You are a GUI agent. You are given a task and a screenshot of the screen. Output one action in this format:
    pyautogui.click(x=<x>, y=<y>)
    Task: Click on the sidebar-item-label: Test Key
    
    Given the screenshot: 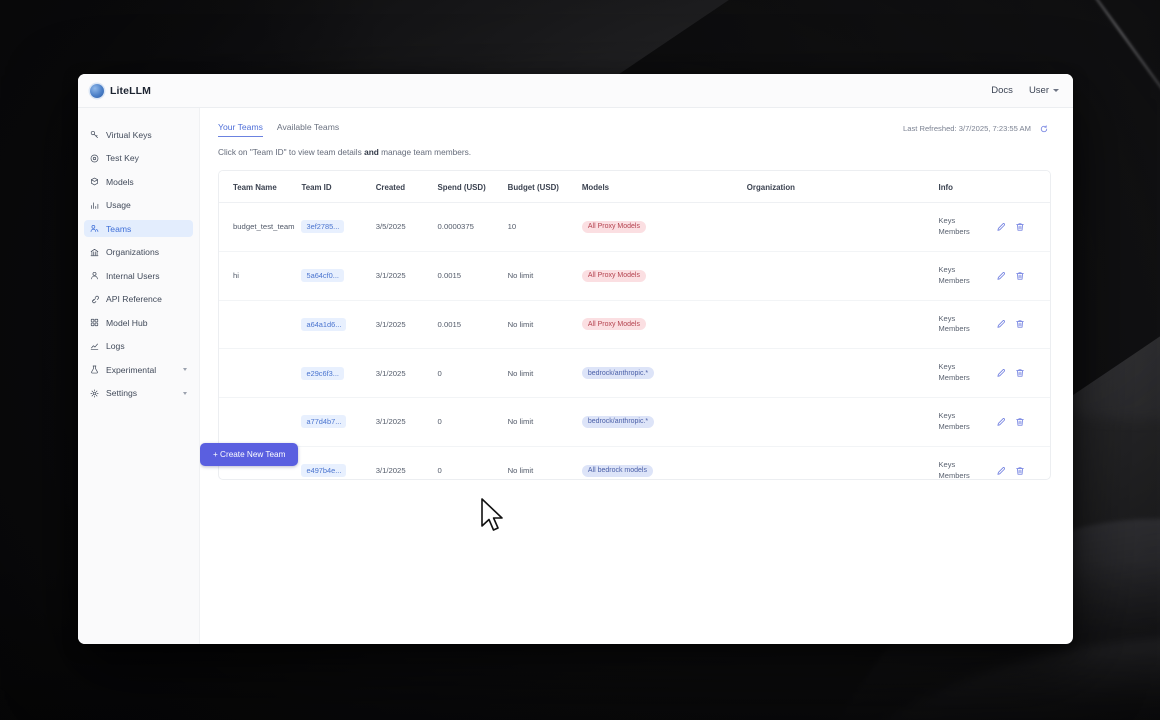 What is the action you would take?
    pyautogui.click(x=122, y=158)
    